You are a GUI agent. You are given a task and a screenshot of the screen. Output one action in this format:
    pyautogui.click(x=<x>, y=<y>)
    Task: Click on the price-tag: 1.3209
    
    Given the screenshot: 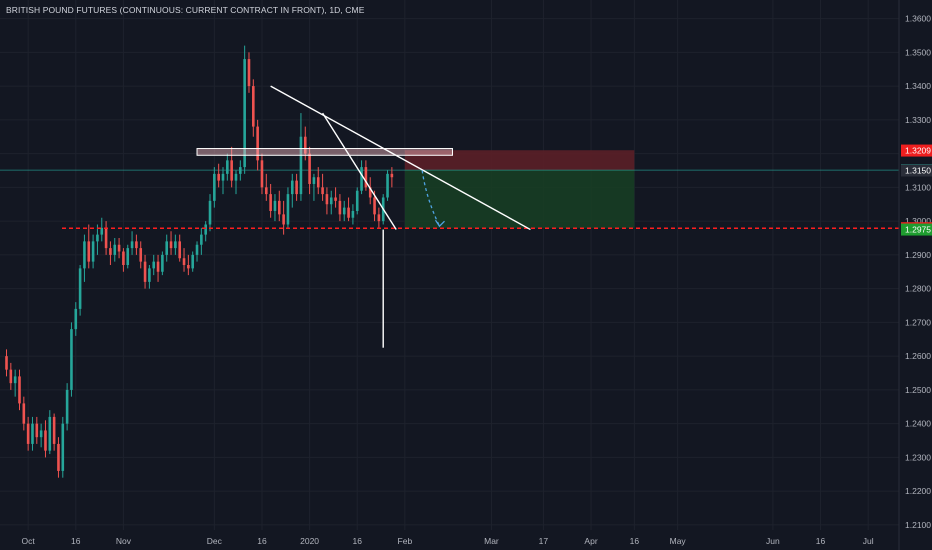 What is the action you would take?
    pyautogui.click(x=916, y=150)
    